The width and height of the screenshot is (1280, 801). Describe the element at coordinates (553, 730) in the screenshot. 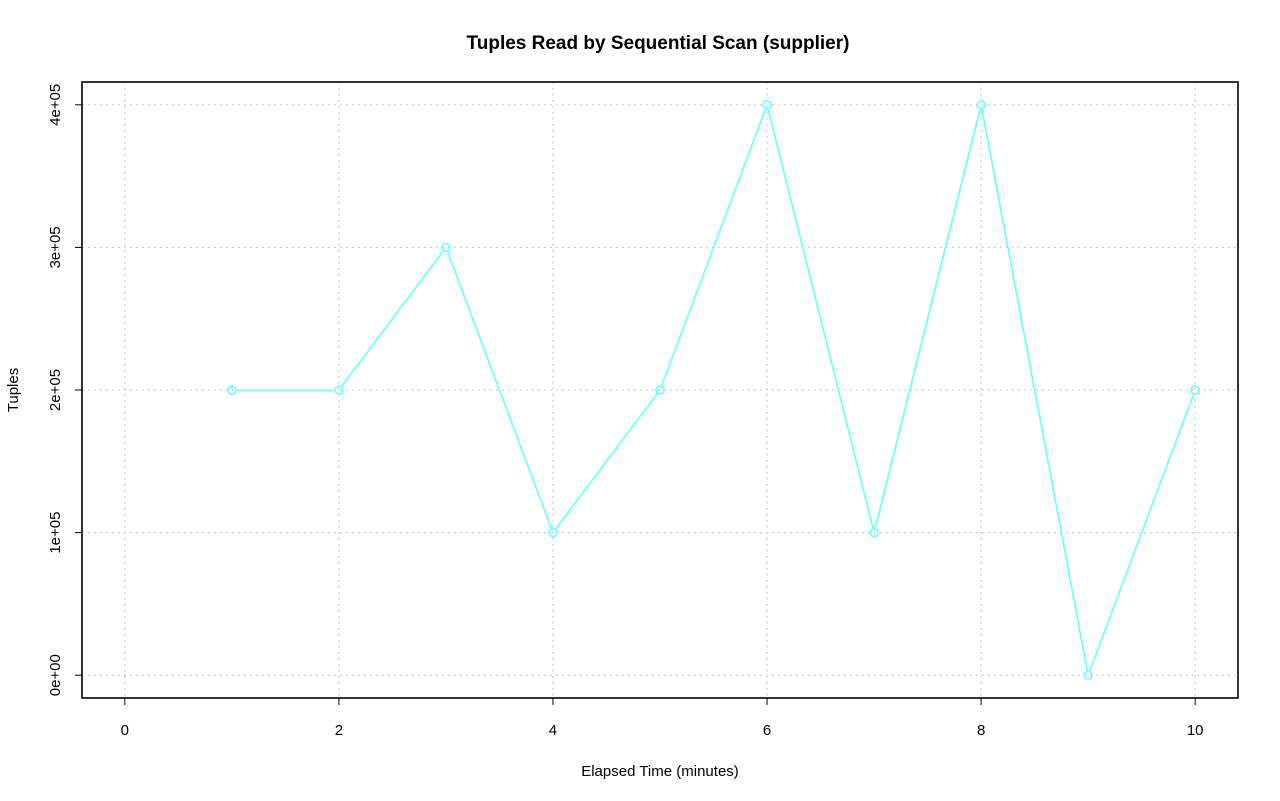

I see `x-tick-label: 4` at that location.